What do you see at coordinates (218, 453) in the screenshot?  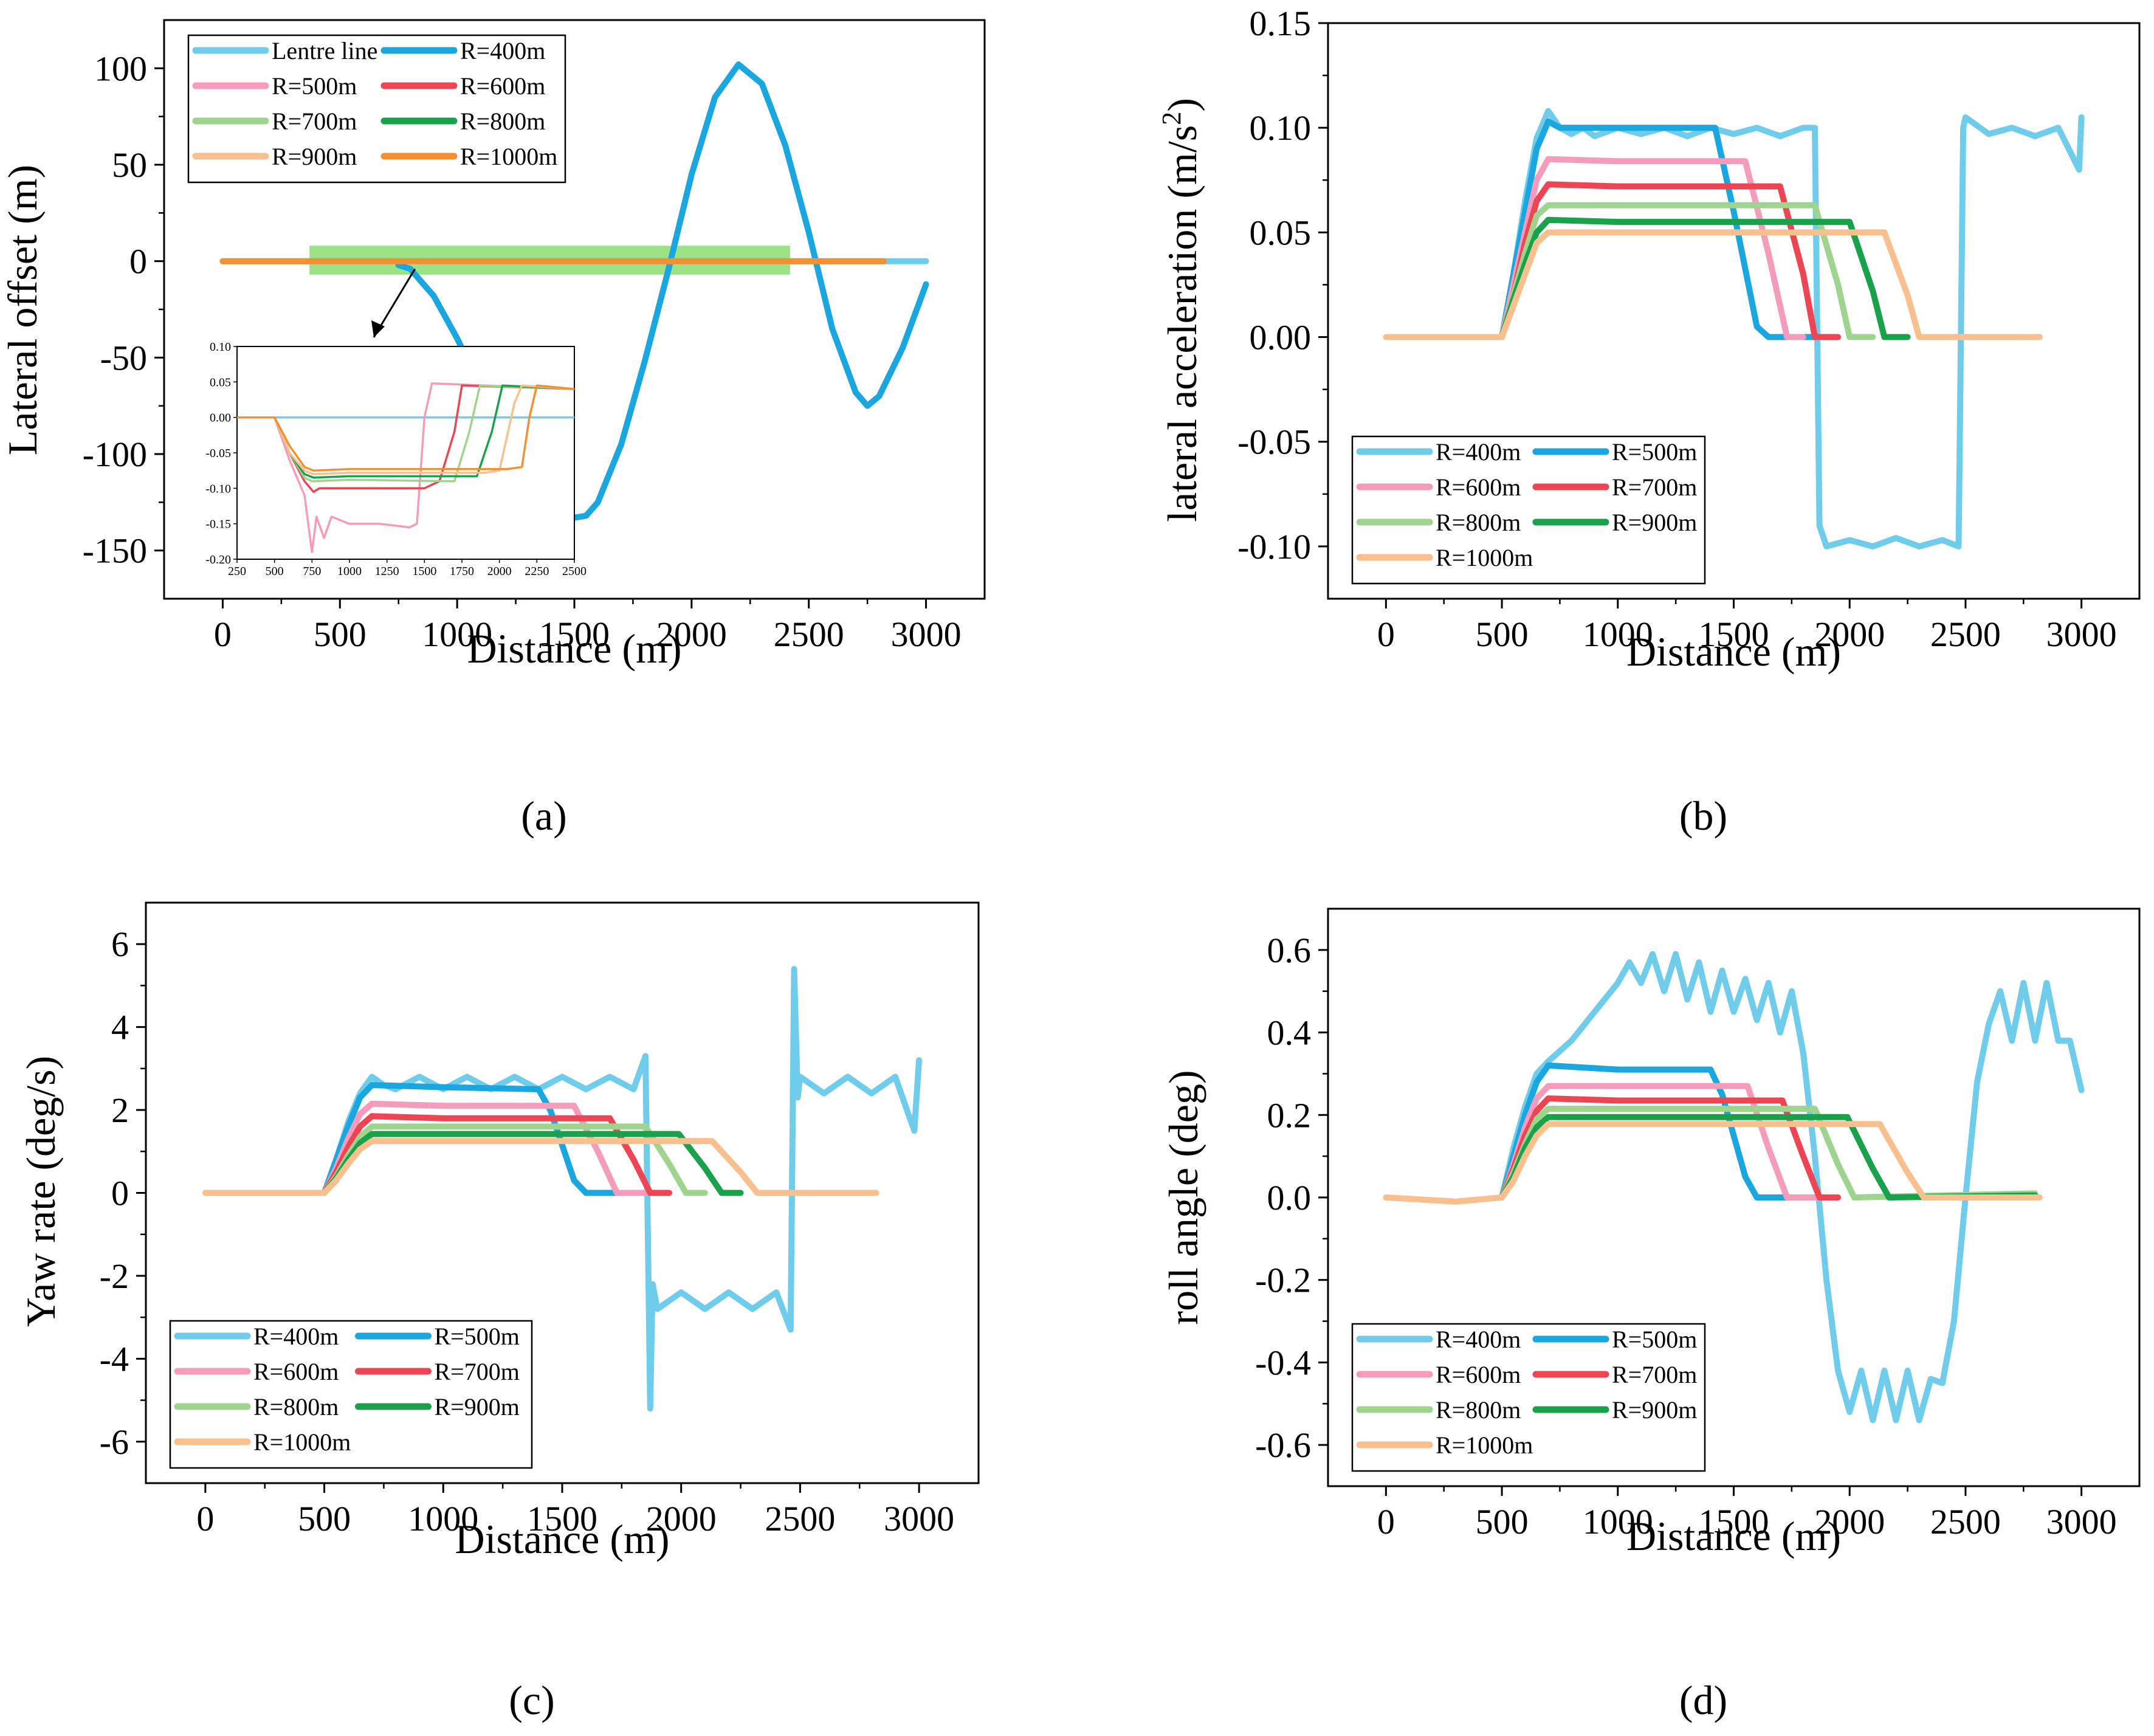 I see `inset-y-tick-label: -0.05` at bounding box center [218, 453].